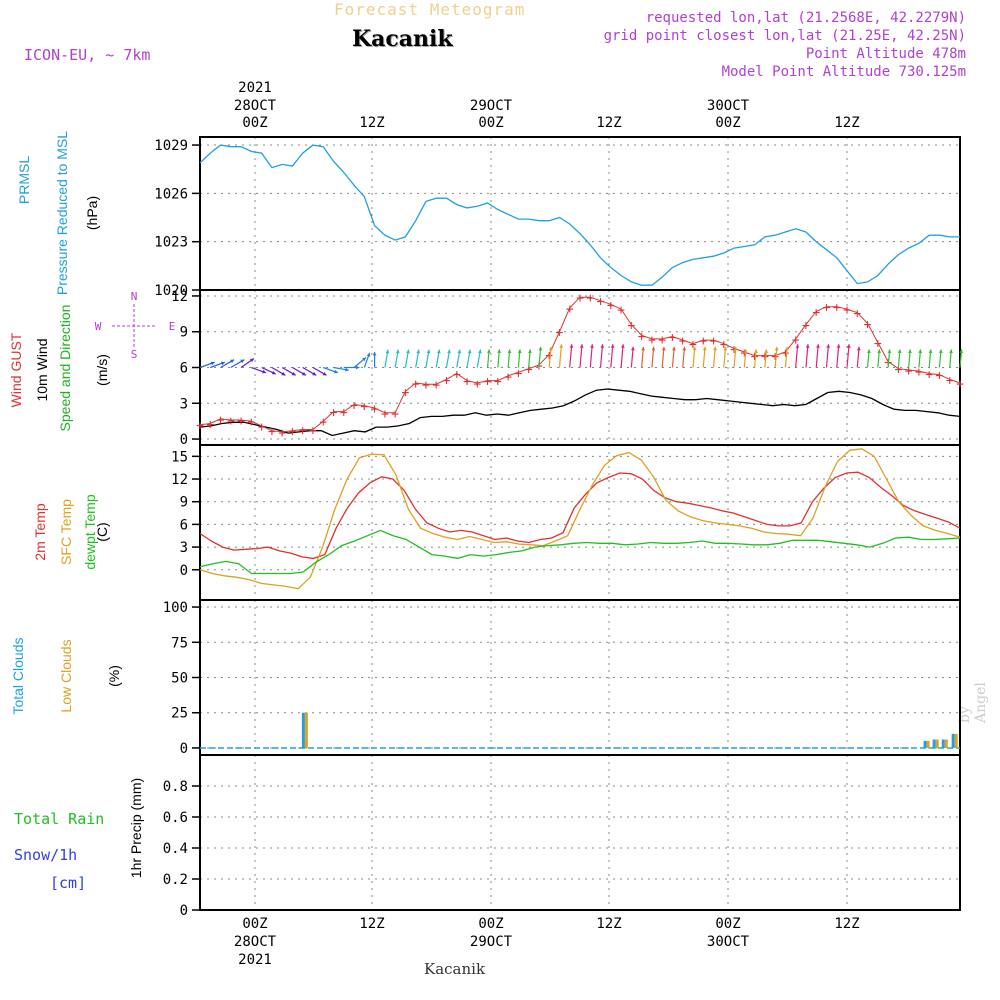 The width and height of the screenshot is (1000, 1000). Describe the element at coordinates (184, 404) in the screenshot. I see `y-tick-label: 3` at that location.